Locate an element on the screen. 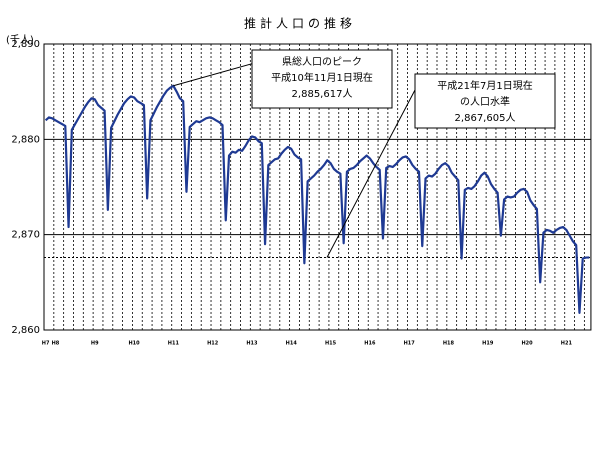 This screenshot has width=600, height=450. x-tick-label: H12 is located at coordinates (213, 344).